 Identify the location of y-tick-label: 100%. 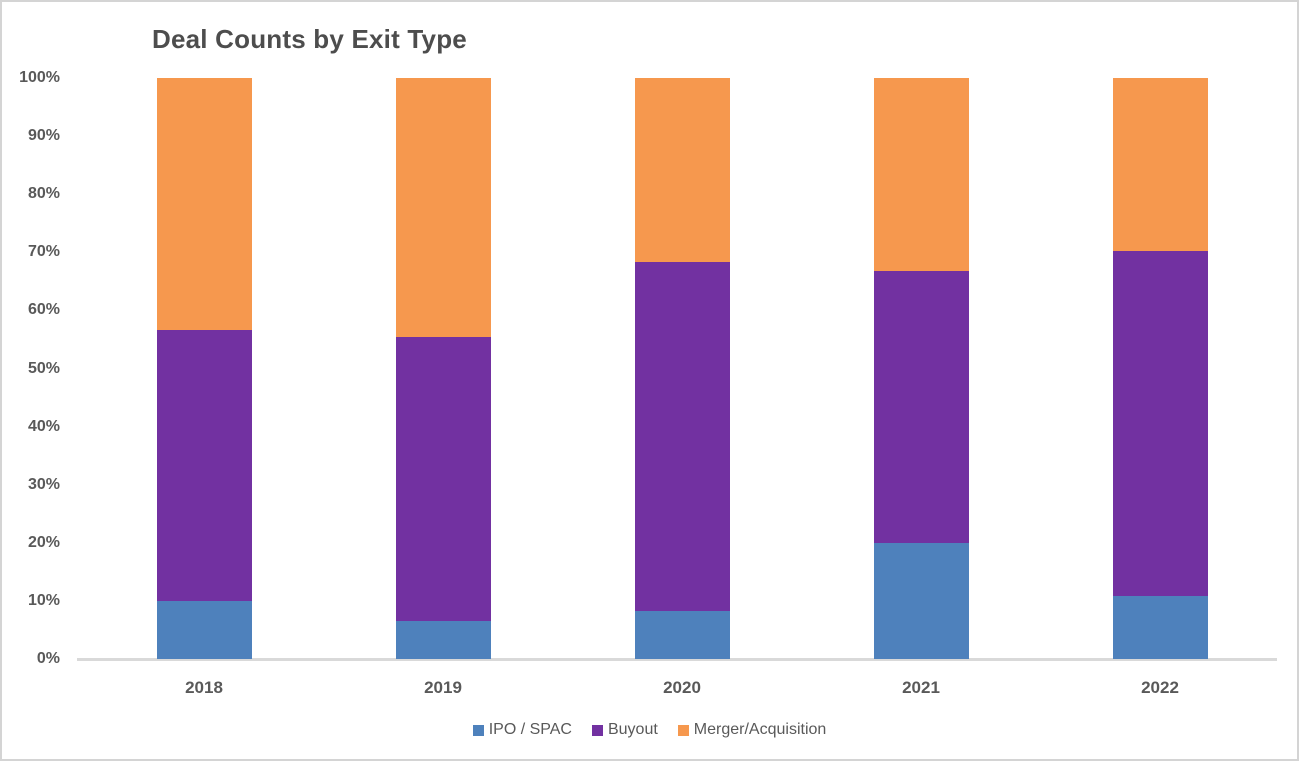
(39, 77).